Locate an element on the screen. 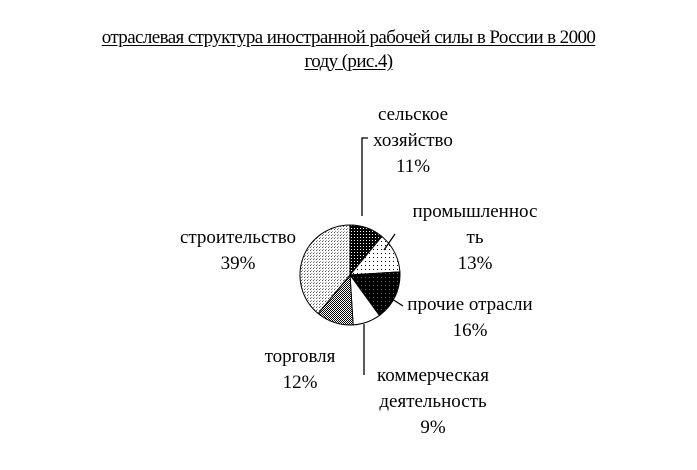 The image size is (697, 470). chart-title-line2: году (рис.4) is located at coordinates (349, 61).